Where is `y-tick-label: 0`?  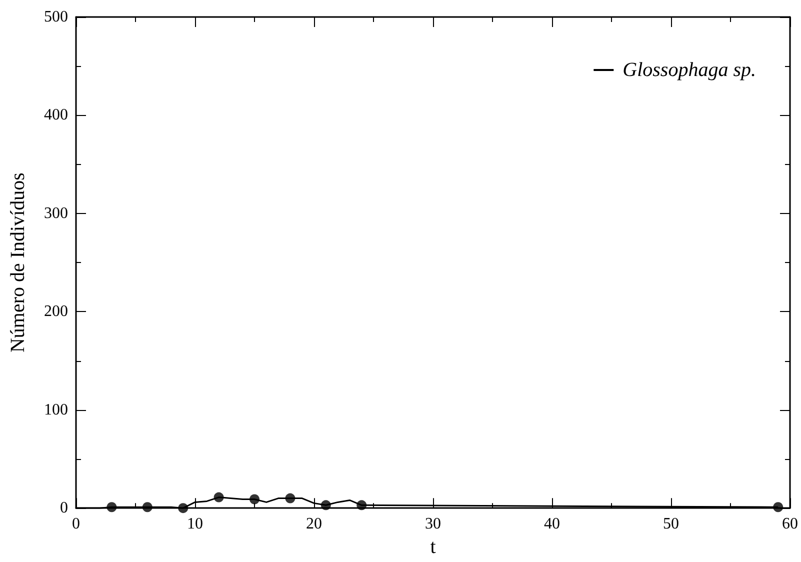
y-tick-label: 0 is located at coordinates (64, 508).